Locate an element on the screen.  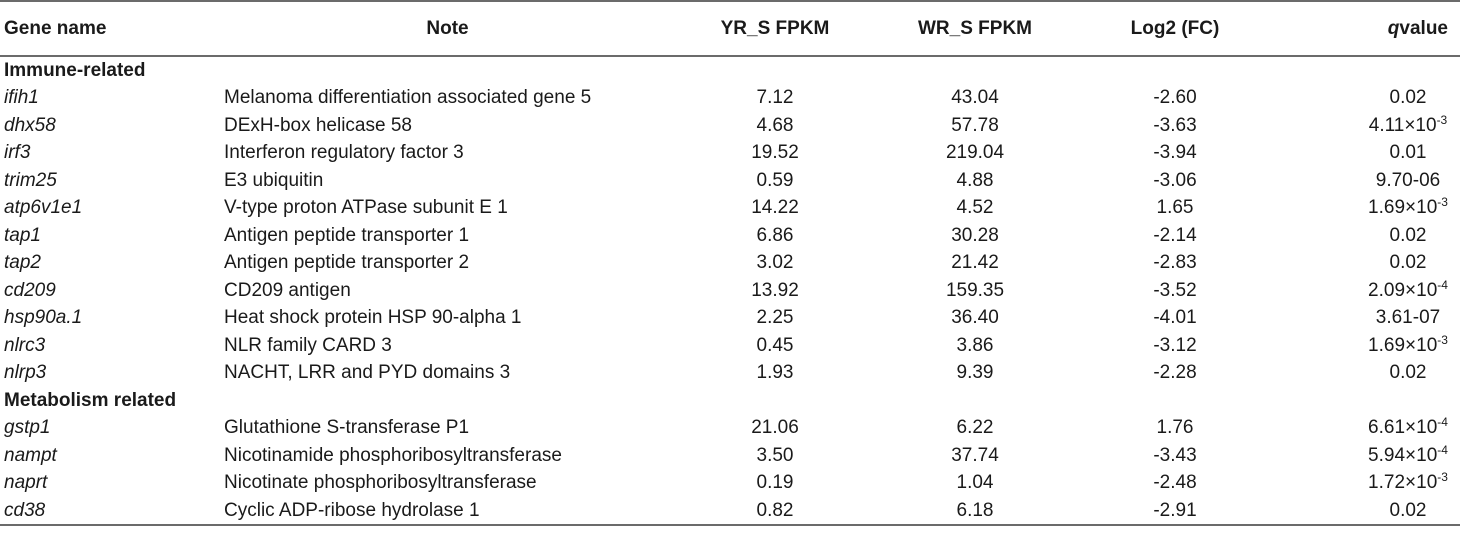
log2fc-cell: -3.12 is located at coordinates (1175, 345).